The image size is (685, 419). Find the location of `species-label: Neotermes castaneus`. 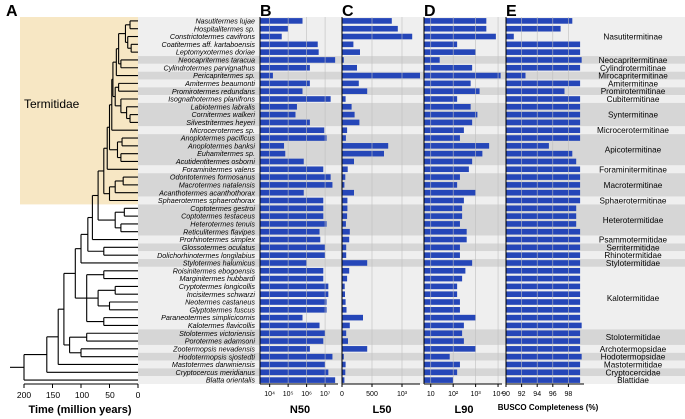

species-label: Neotermes castaneus is located at coordinates (220, 302).